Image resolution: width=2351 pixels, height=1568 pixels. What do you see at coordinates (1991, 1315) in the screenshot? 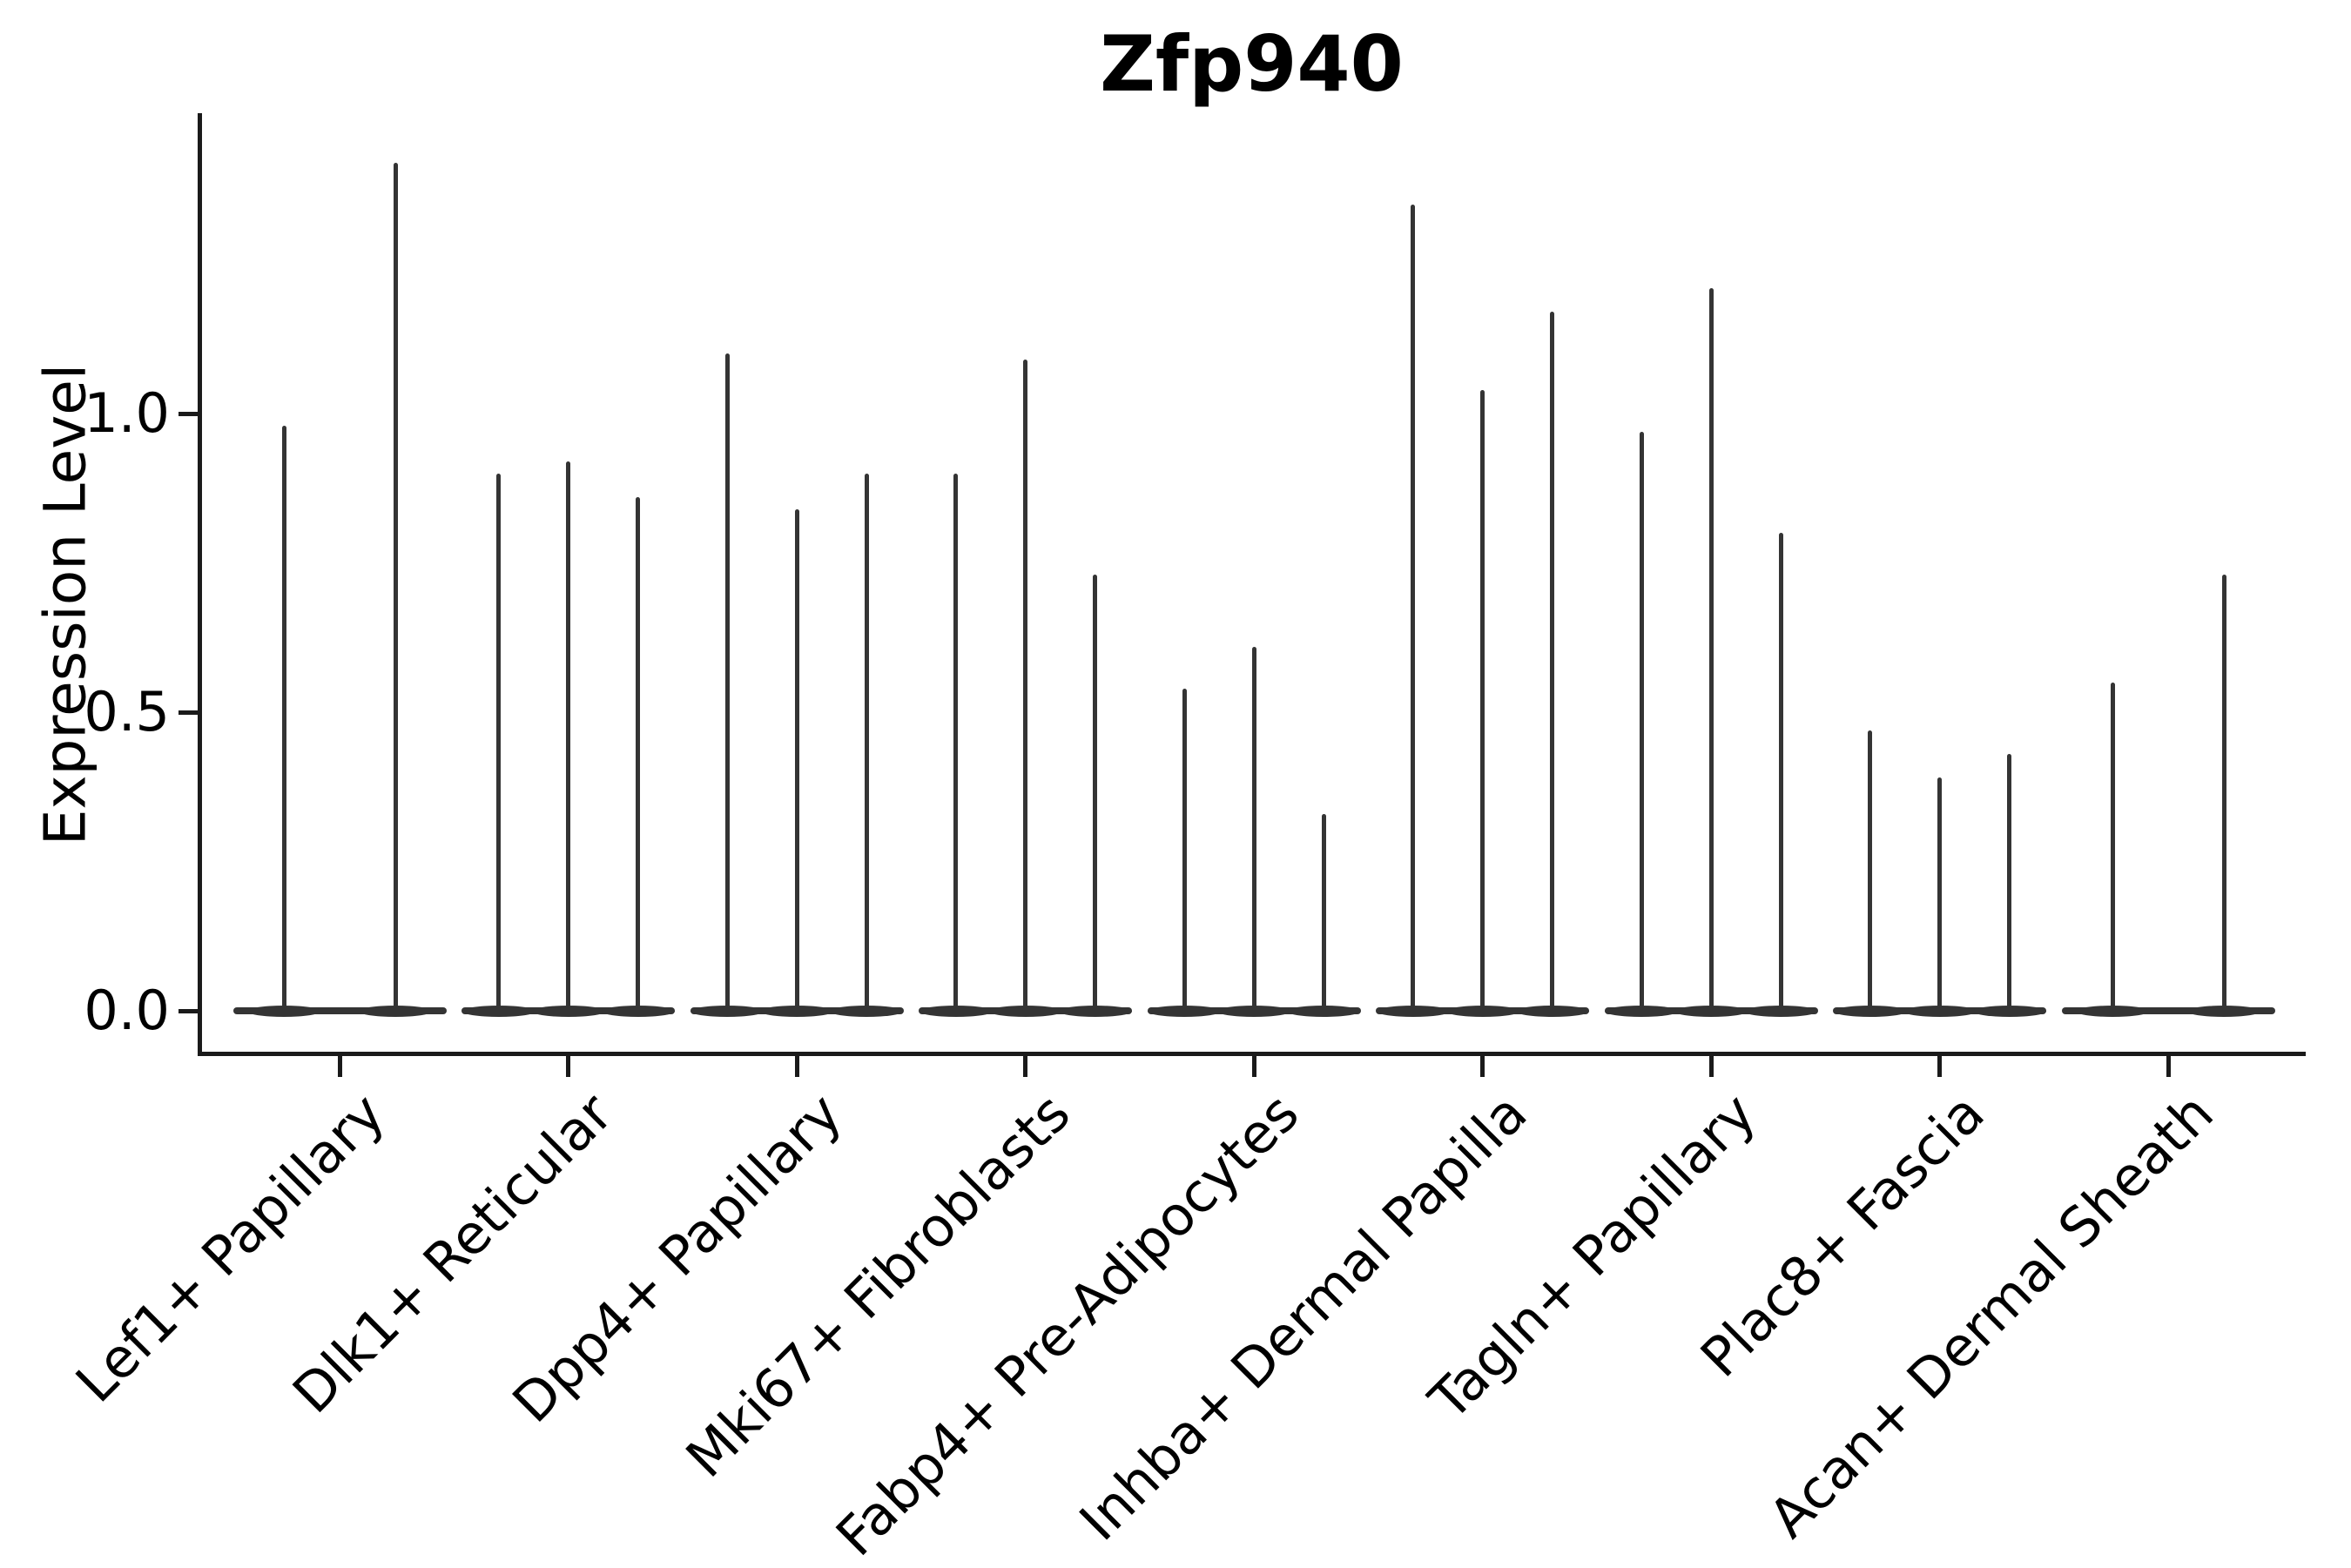
I see `x-tick-label: Acan+ Dermal Sheath` at bounding box center [1991, 1315].